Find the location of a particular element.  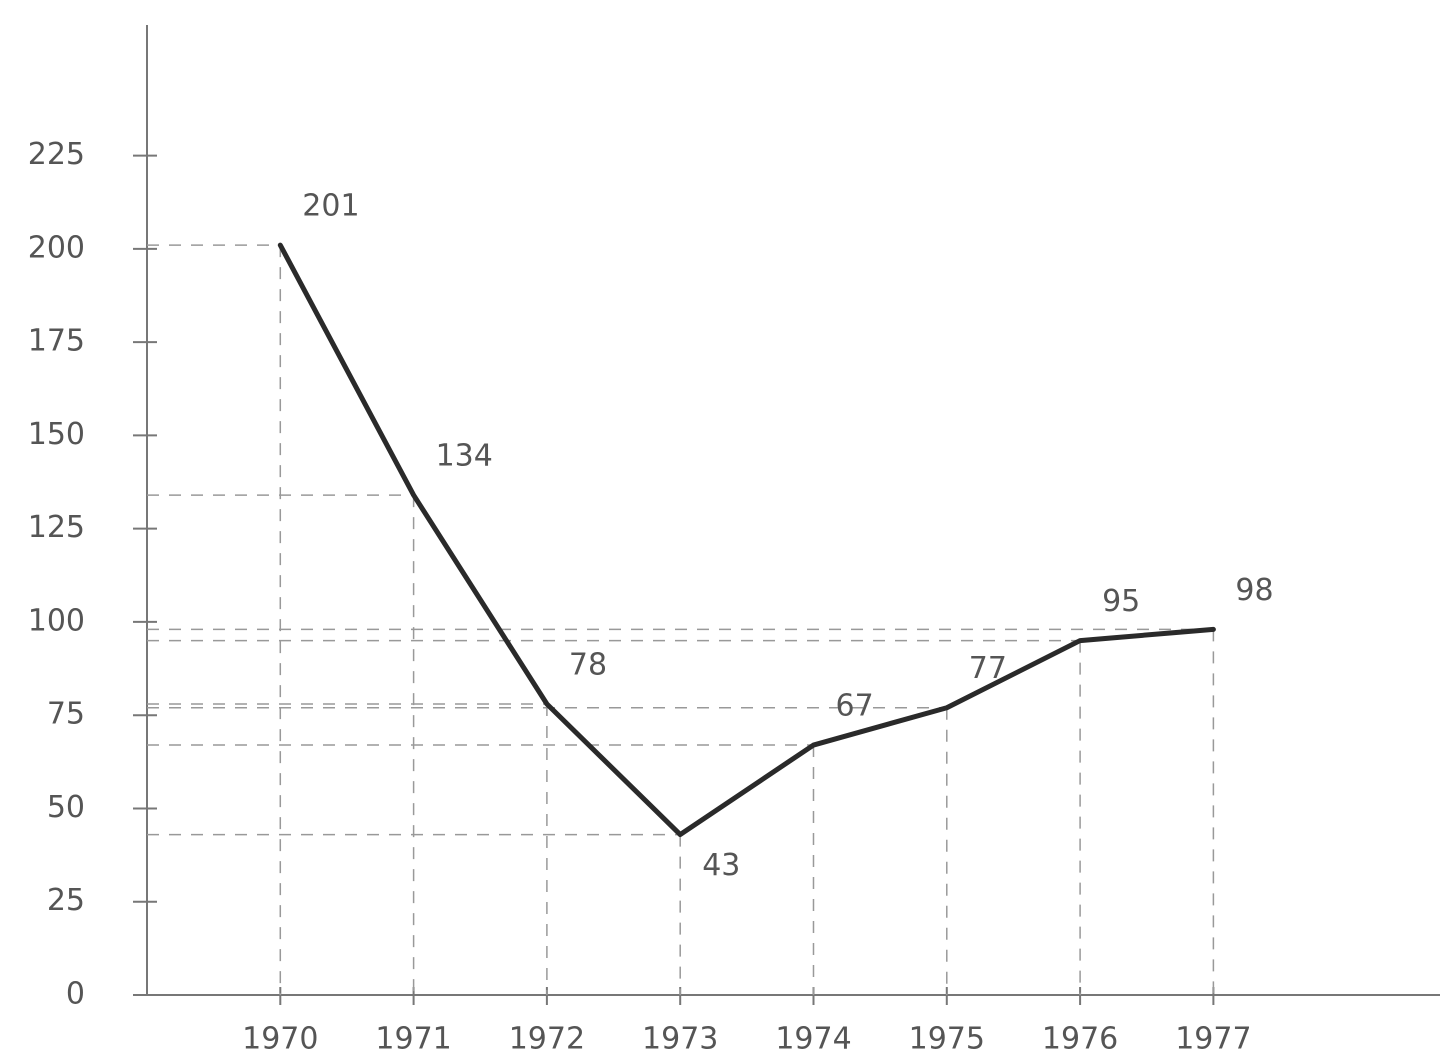

x-tick-label: 1972 is located at coordinates (547, 1039).